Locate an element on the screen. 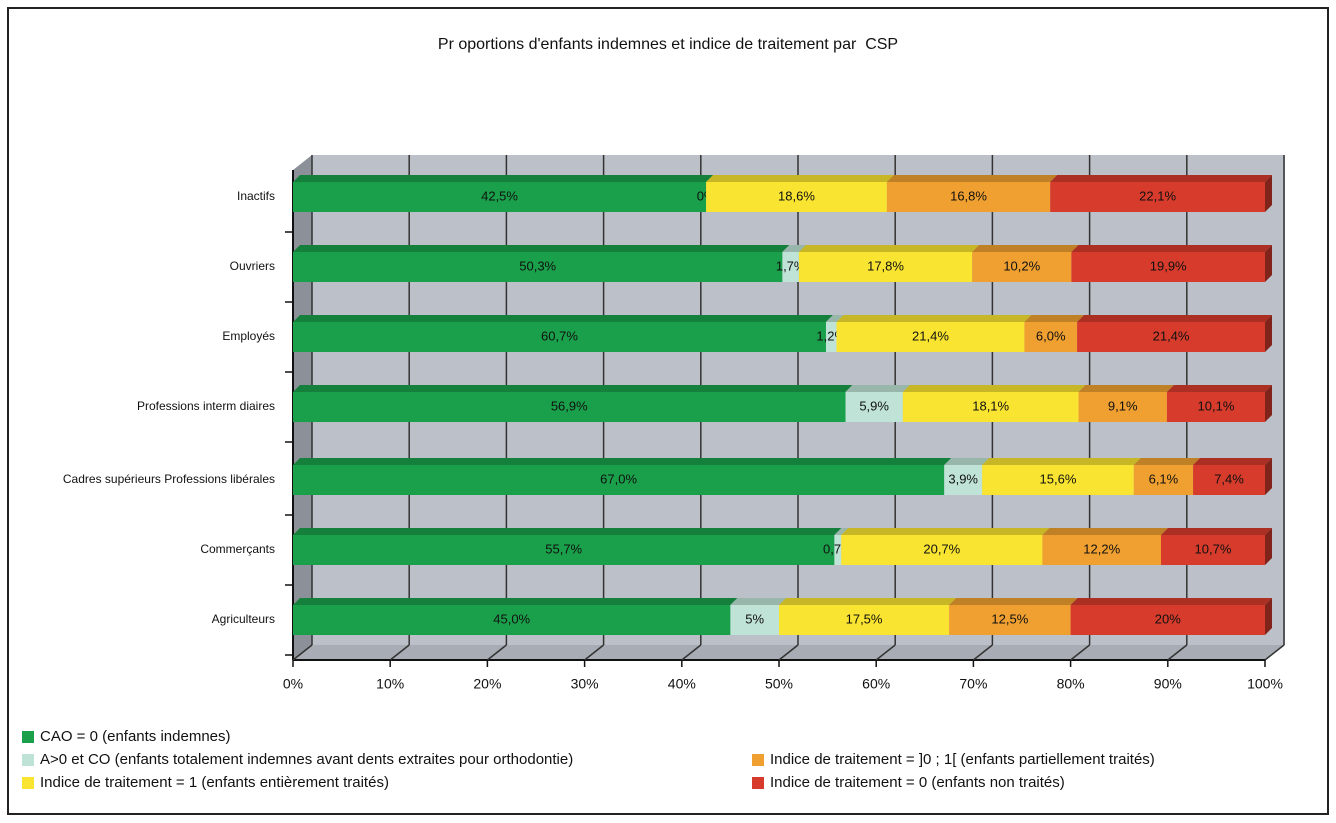 The height and width of the screenshot is (823, 1336). value-label: 5% is located at coordinates (754, 618).